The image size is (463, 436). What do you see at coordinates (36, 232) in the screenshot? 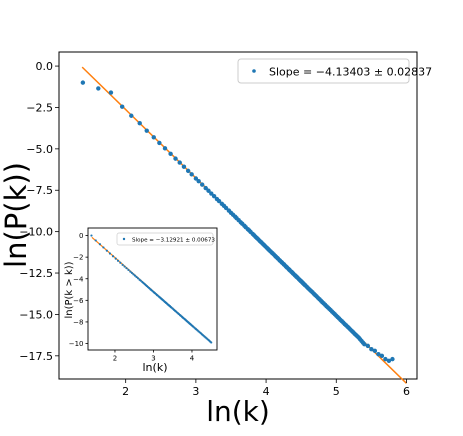
I see `main-y-tick-label: −10.0` at bounding box center [36, 232].